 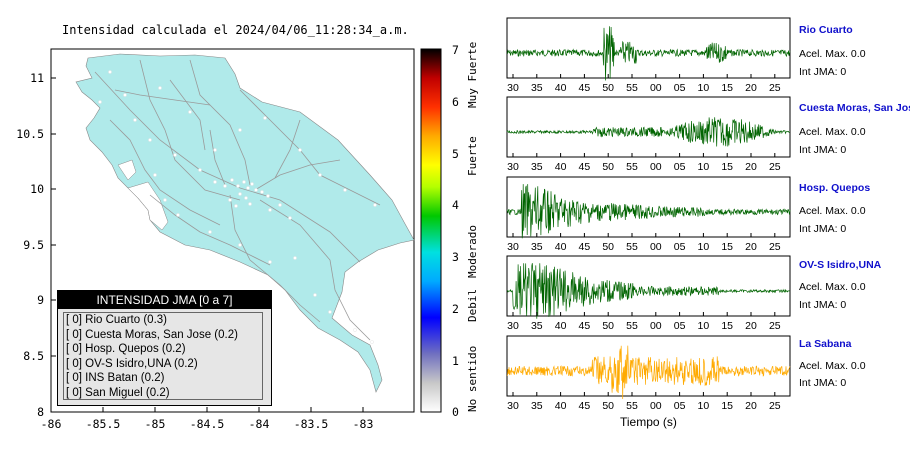 I want to click on legend-item: [ 0] Cuesta Moras, San Jose (0.2), so click(x=152, y=334).